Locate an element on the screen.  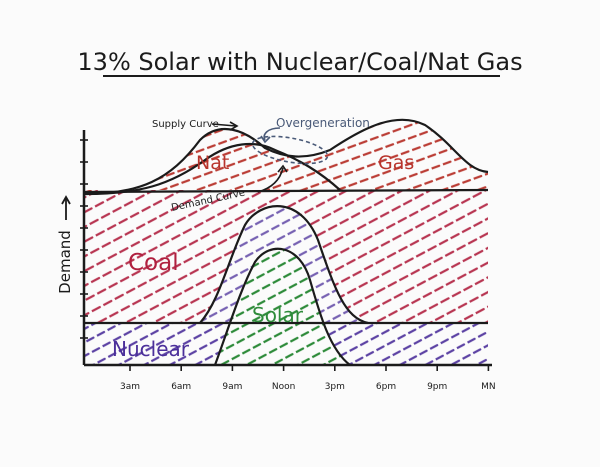
demand-curve is located at coordinates (212, 169).